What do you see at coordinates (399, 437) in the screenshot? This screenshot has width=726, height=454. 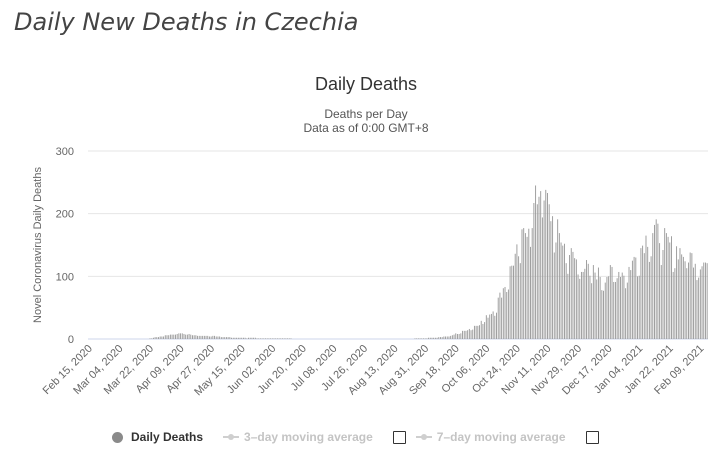 I see `checkbox-3day-average` at bounding box center [399, 437].